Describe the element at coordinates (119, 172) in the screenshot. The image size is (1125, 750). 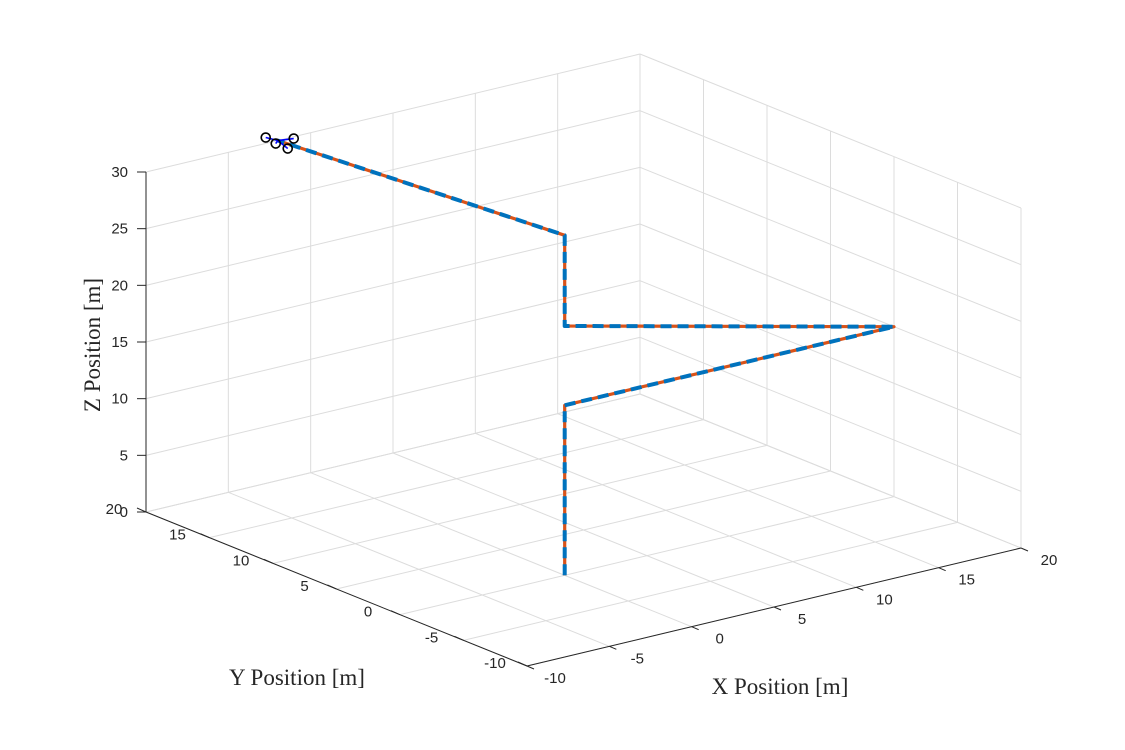
I see `z-tick-label: 30` at that location.